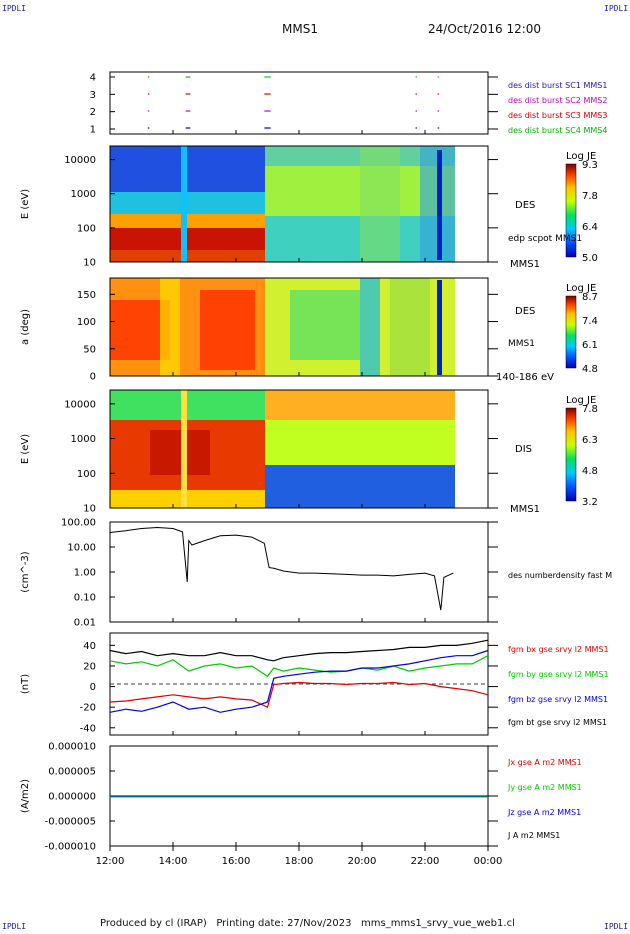 The height and width of the screenshot is (934, 630). I want to click on dis-energy-colorbar, so click(571, 454).